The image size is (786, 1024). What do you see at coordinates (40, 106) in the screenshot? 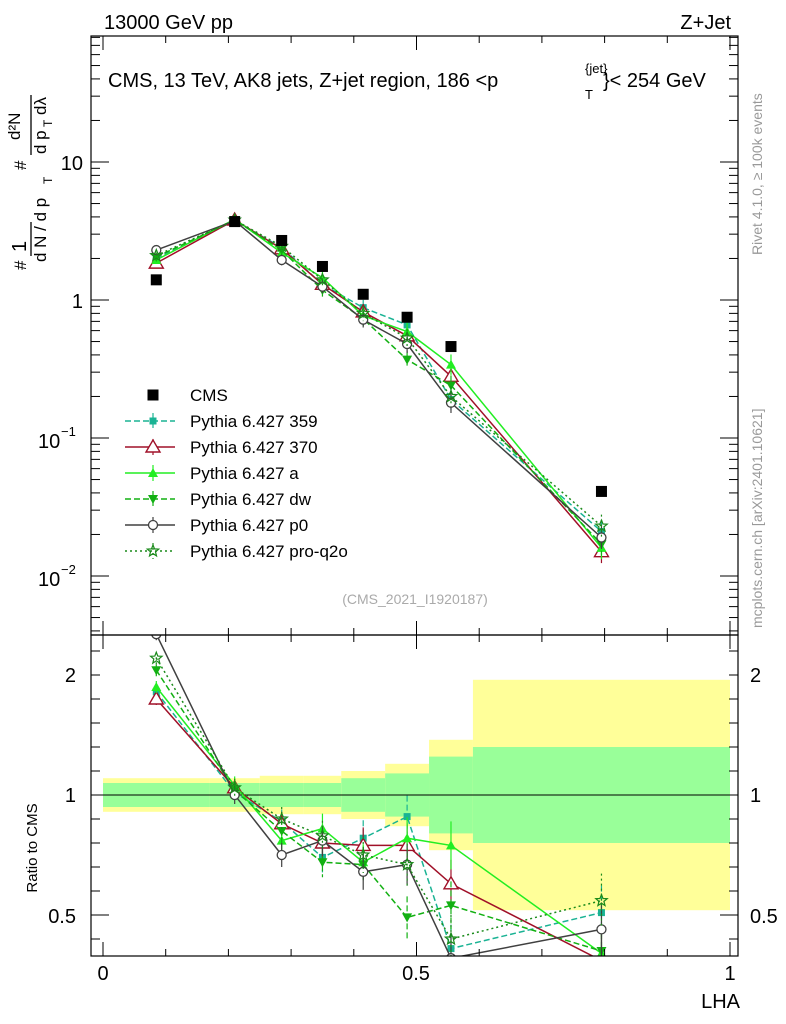
I see `svg-text: dλ` at bounding box center [40, 106].